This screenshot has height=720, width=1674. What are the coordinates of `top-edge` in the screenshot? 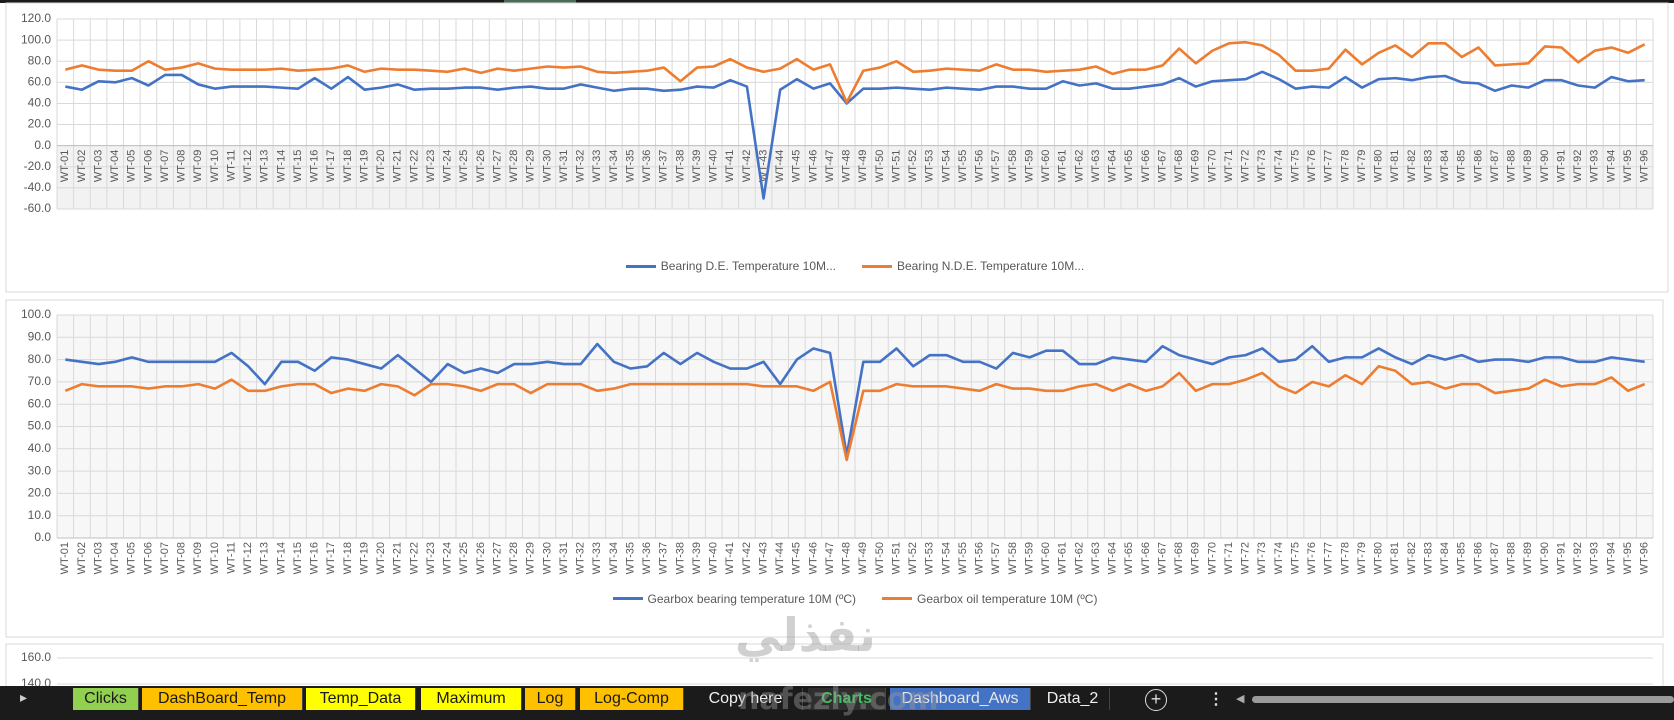 It's located at (837, 1).